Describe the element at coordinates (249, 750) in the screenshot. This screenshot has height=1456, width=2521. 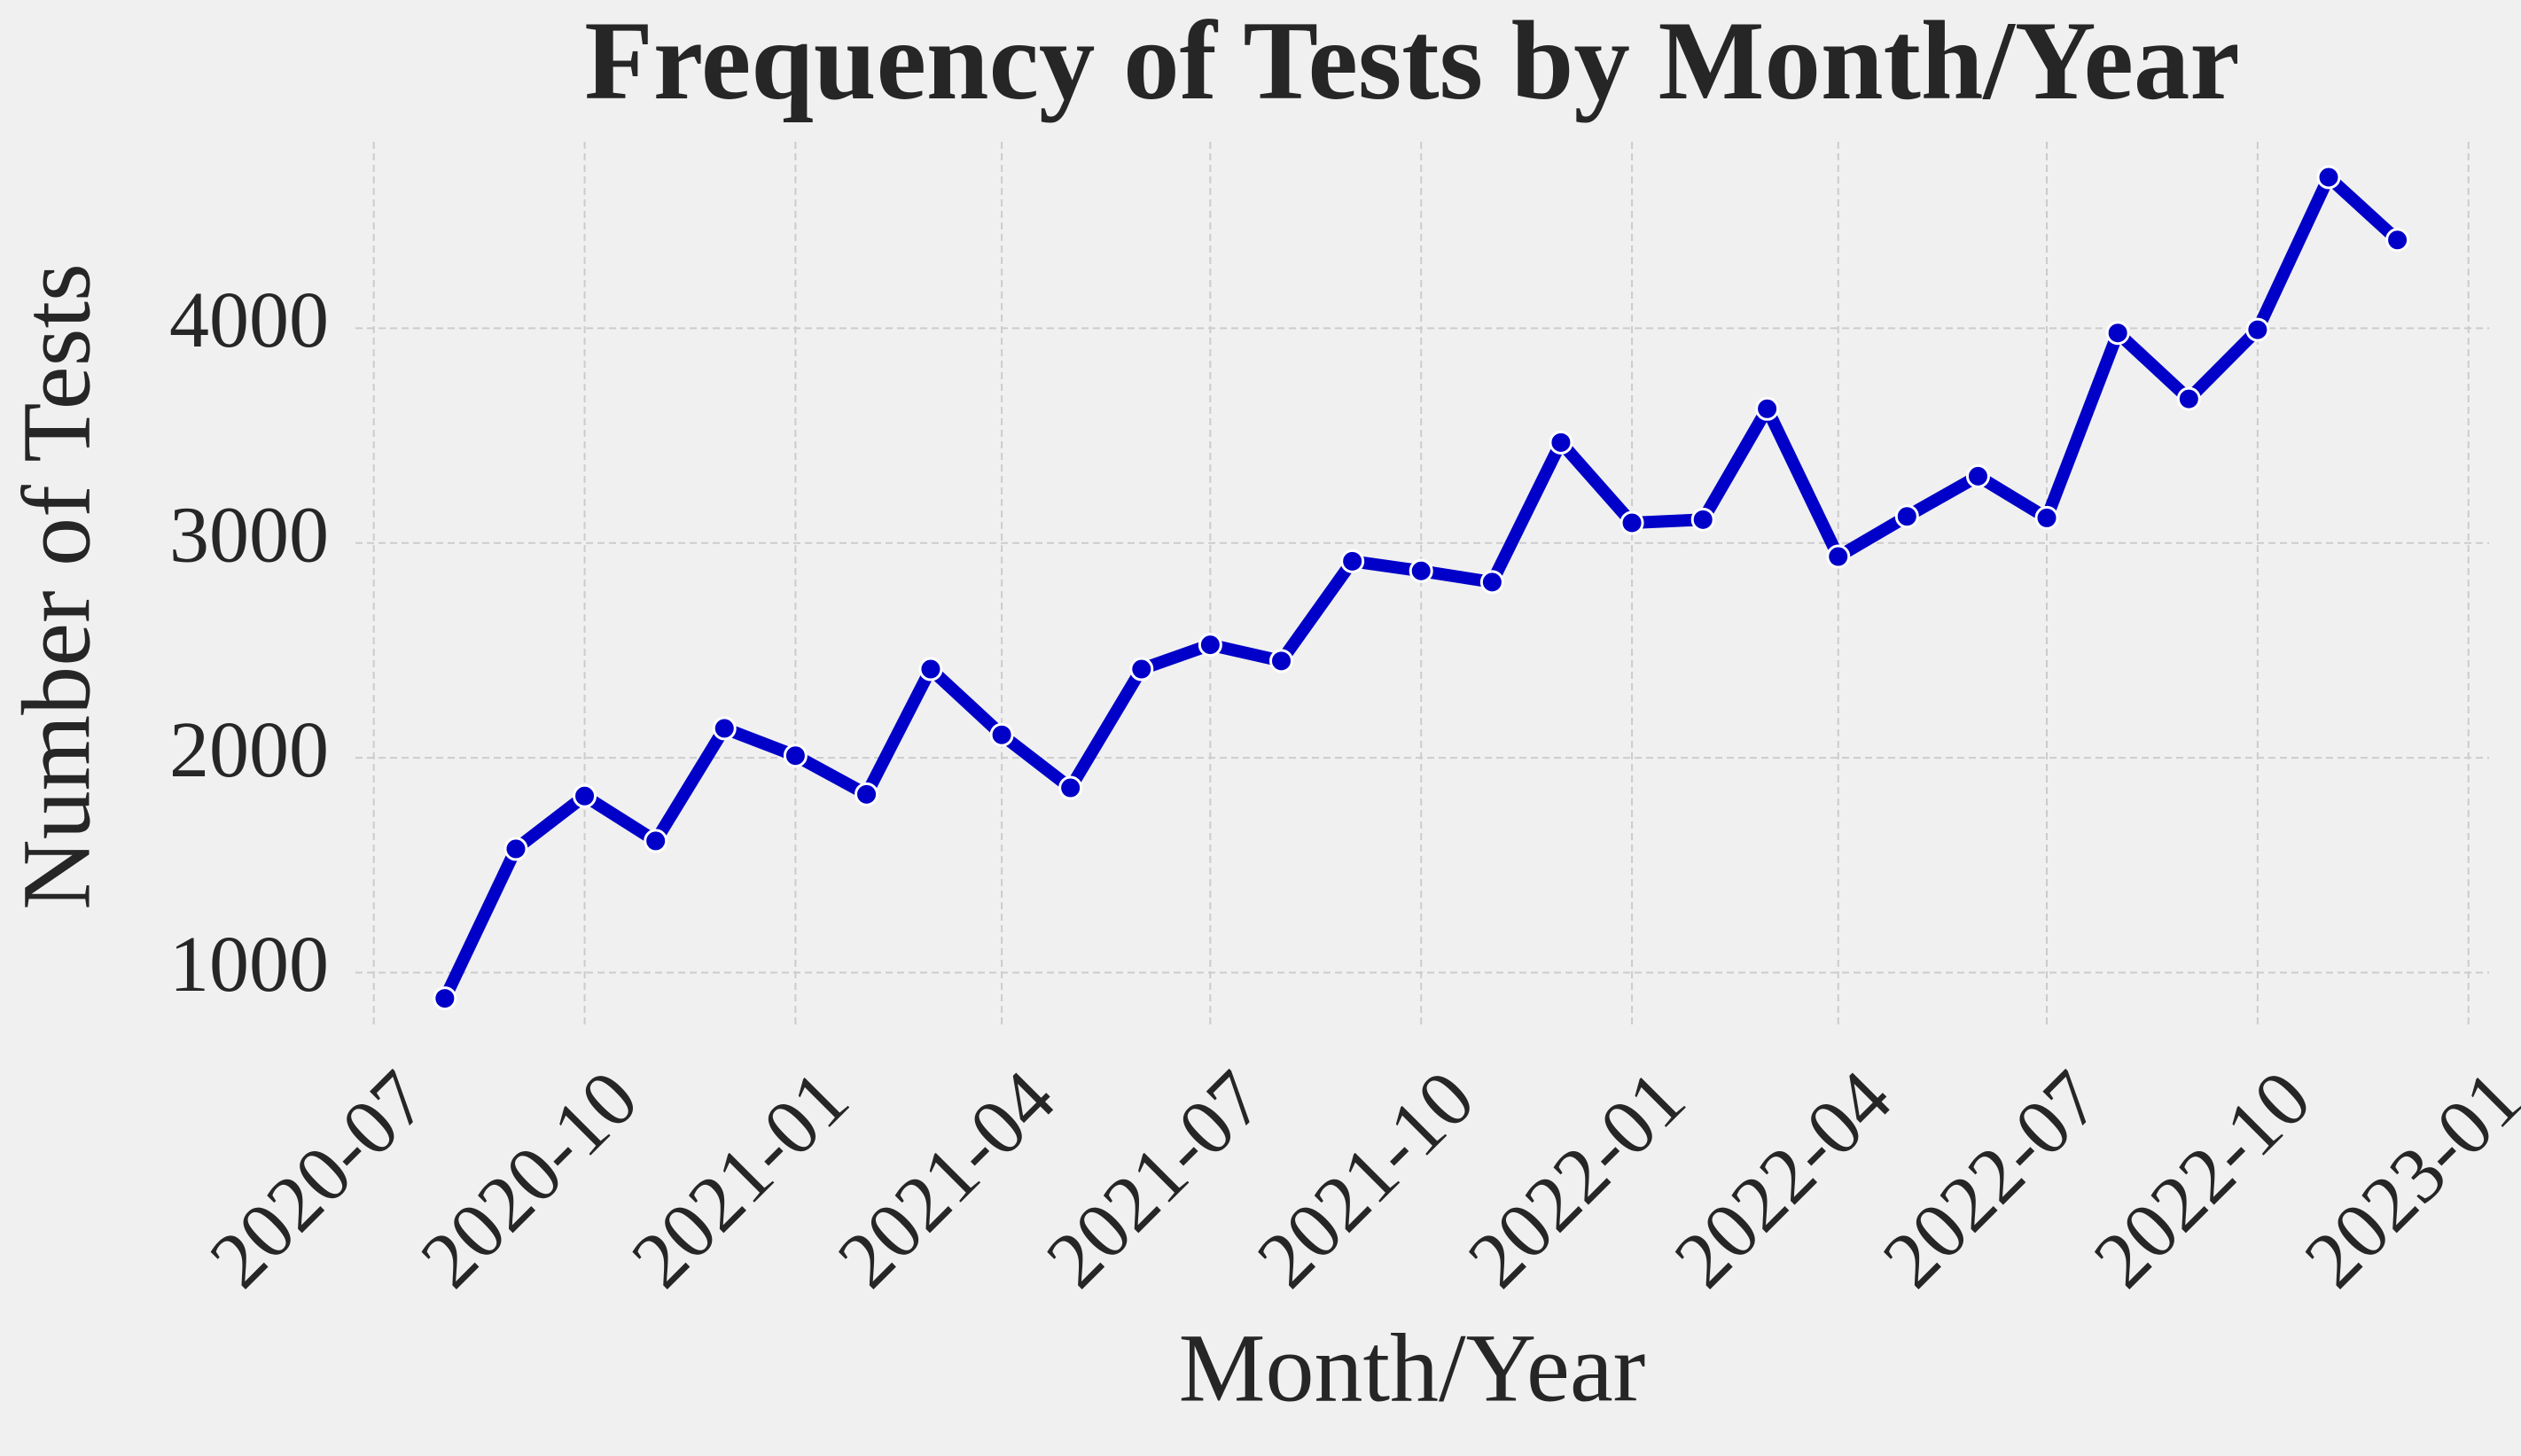
I see `y-tick-label: 2000` at that location.